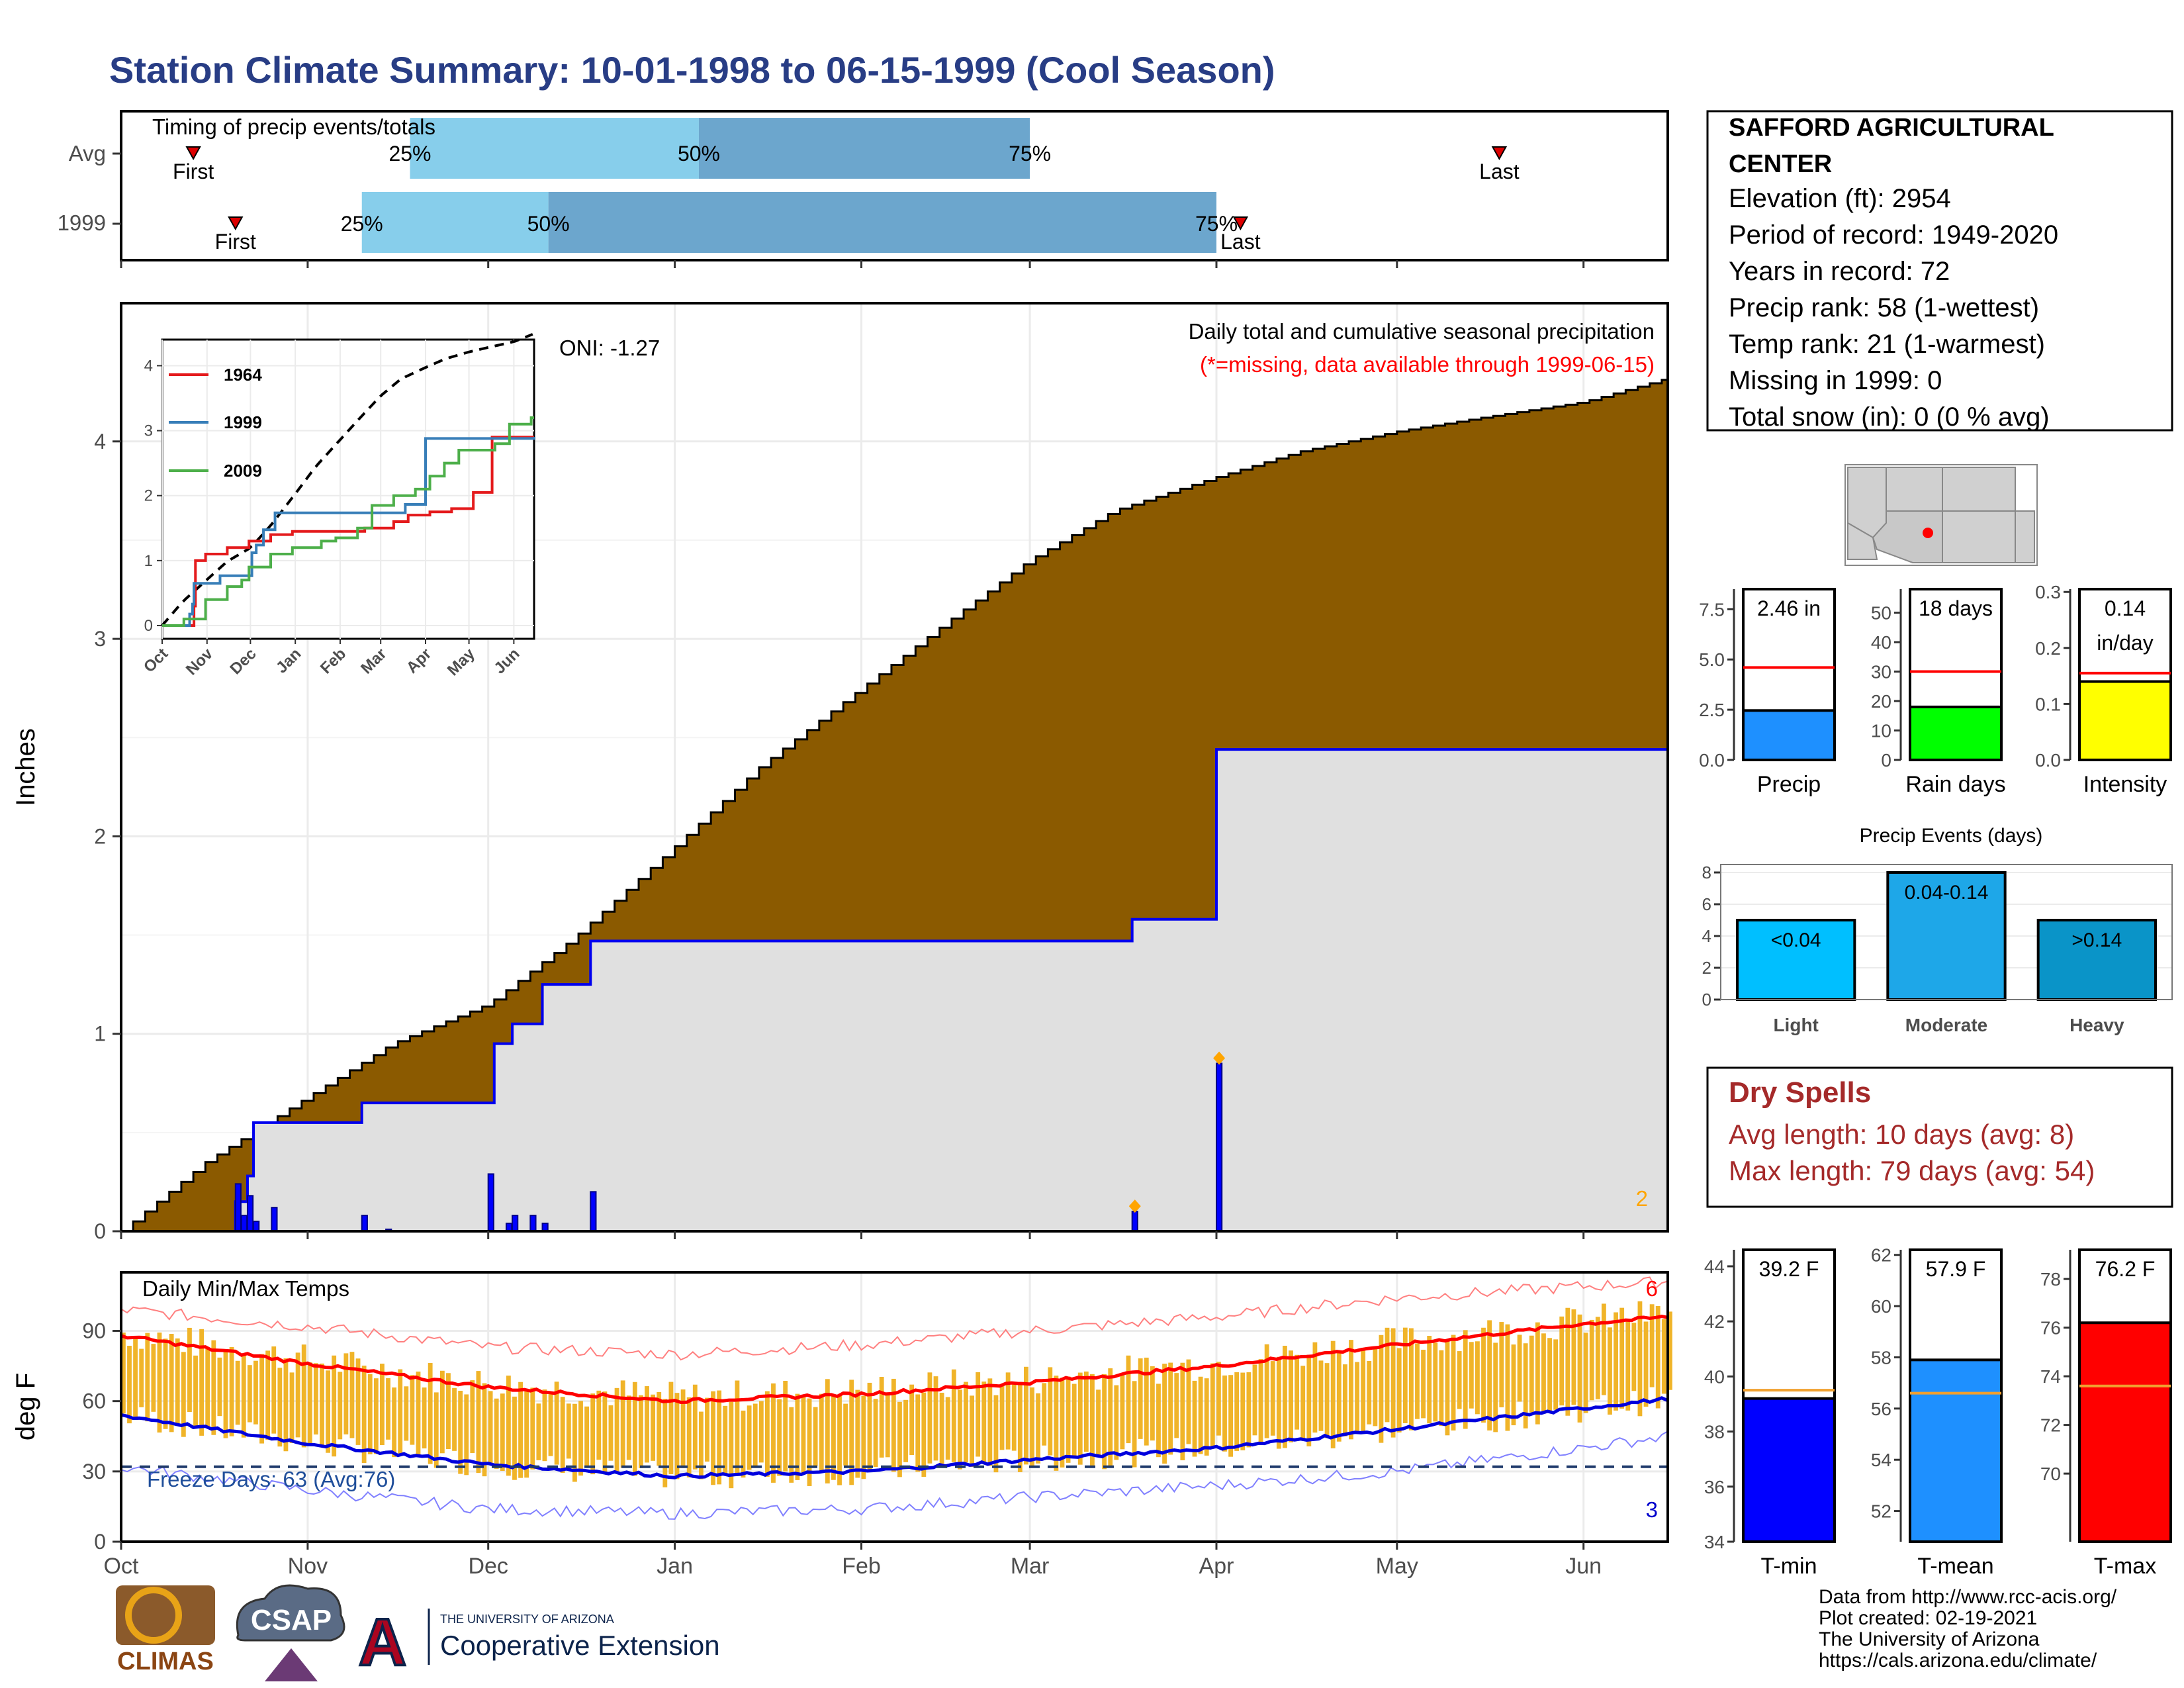  I want to click on inset-line-1999, so click(348, 532).